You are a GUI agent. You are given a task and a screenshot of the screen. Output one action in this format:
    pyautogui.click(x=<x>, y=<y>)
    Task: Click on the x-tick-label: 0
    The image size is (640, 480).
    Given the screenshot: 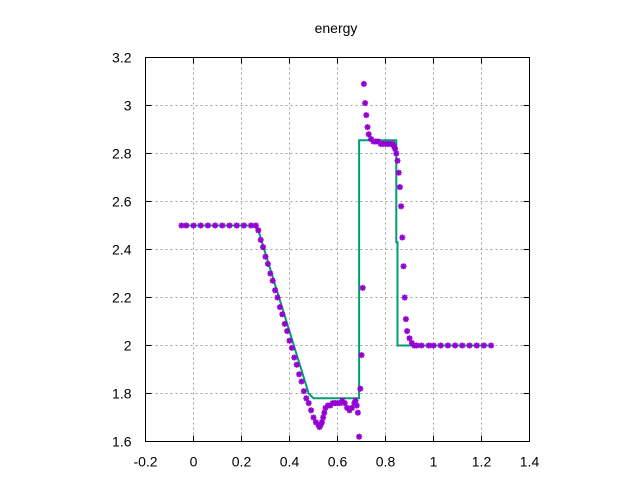 What is the action you would take?
    pyautogui.click(x=194, y=462)
    